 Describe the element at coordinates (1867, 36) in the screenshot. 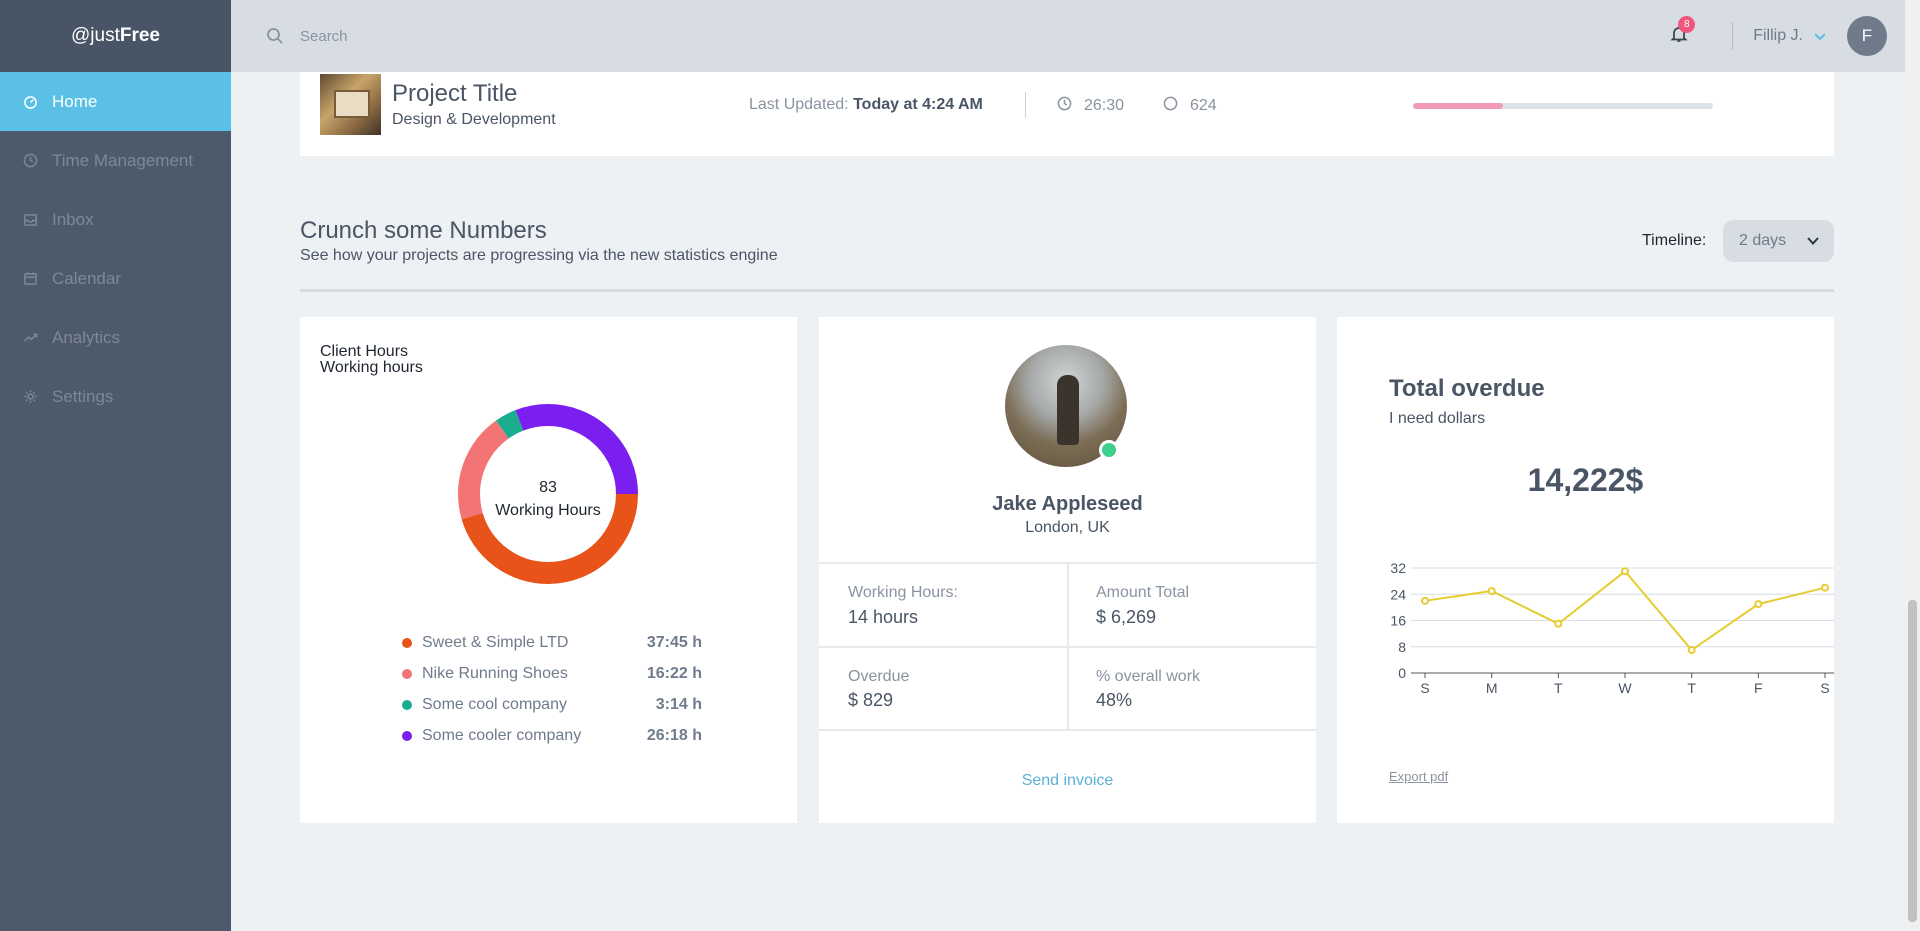

I see `avatar: F` at that location.